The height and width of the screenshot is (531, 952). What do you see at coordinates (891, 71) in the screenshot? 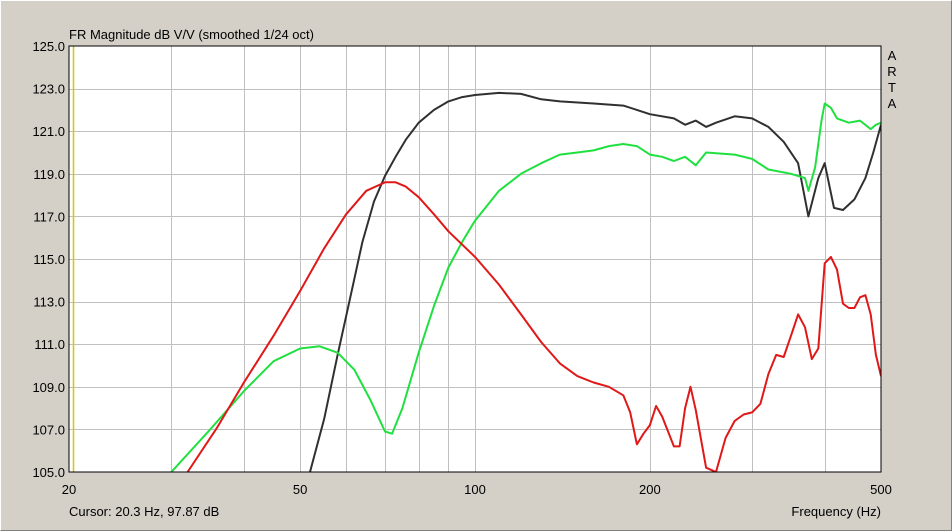
I see `watermark-letter: R` at bounding box center [891, 71].